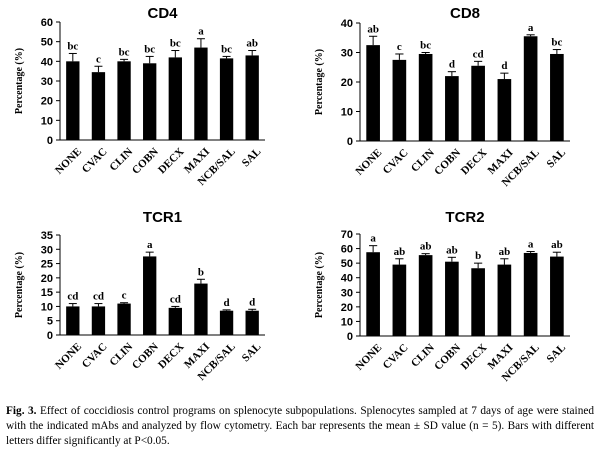 Image resolution: width=600 pixels, height=457 pixels. What do you see at coordinates (47, 236) in the screenshot?
I see `y-tick-label: 35` at bounding box center [47, 236].